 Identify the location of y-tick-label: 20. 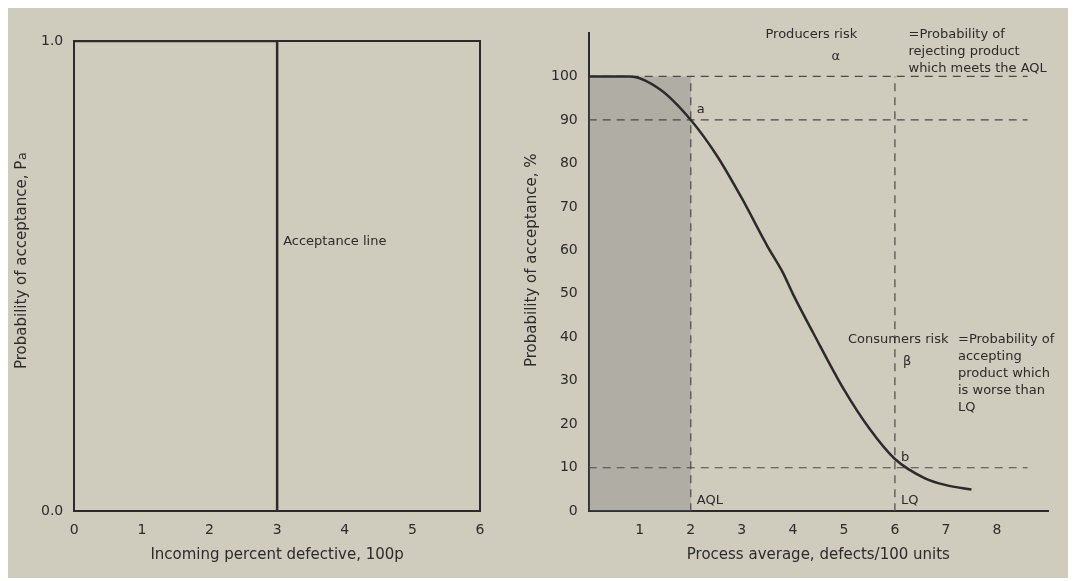
(568, 422).